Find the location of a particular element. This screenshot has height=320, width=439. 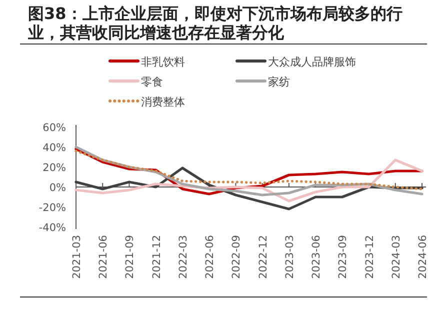

x-tick-label: 2023-06 is located at coordinates (316, 256).